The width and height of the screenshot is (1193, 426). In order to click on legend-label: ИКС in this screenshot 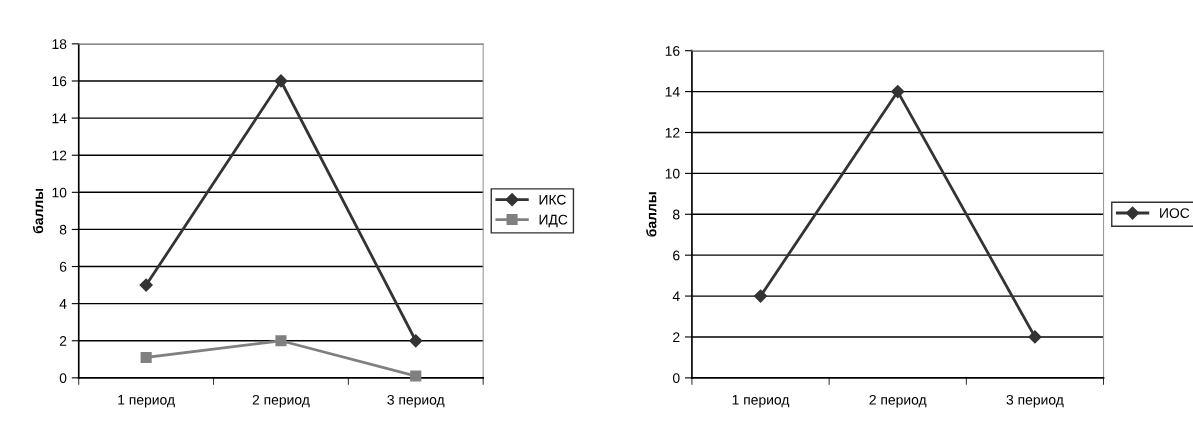, I will do `click(552, 199)`.